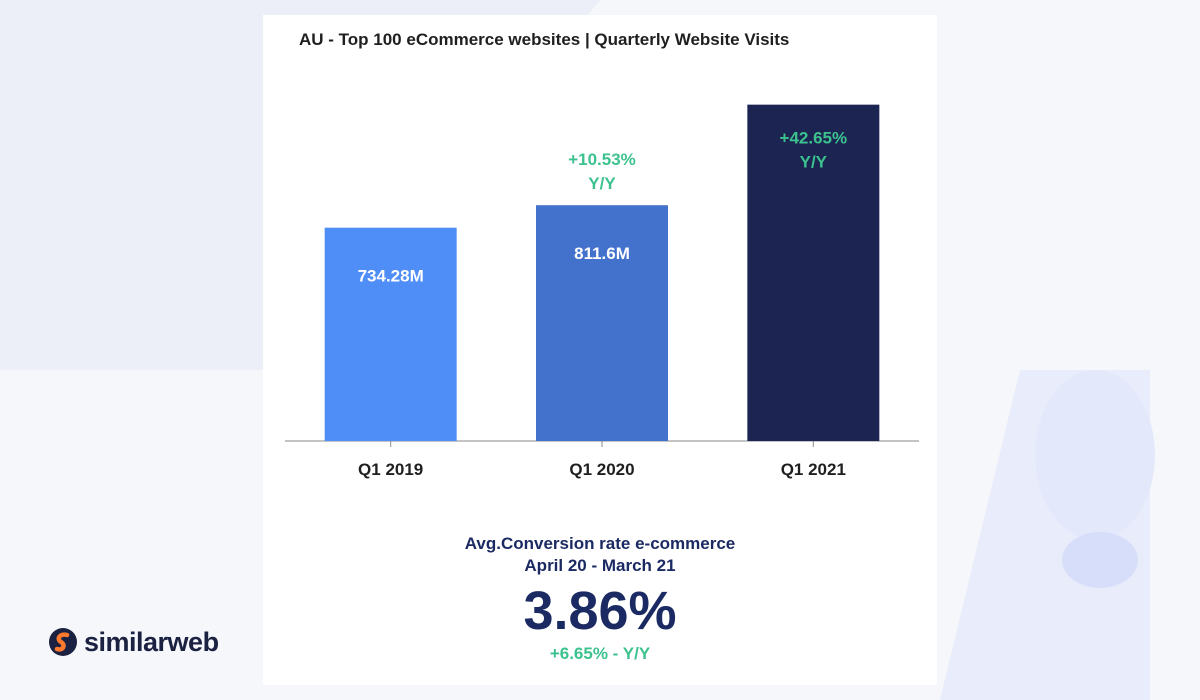 The width and height of the screenshot is (1200, 700). I want to click on conversion-rate-value: 3.86%, so click(600, 611).